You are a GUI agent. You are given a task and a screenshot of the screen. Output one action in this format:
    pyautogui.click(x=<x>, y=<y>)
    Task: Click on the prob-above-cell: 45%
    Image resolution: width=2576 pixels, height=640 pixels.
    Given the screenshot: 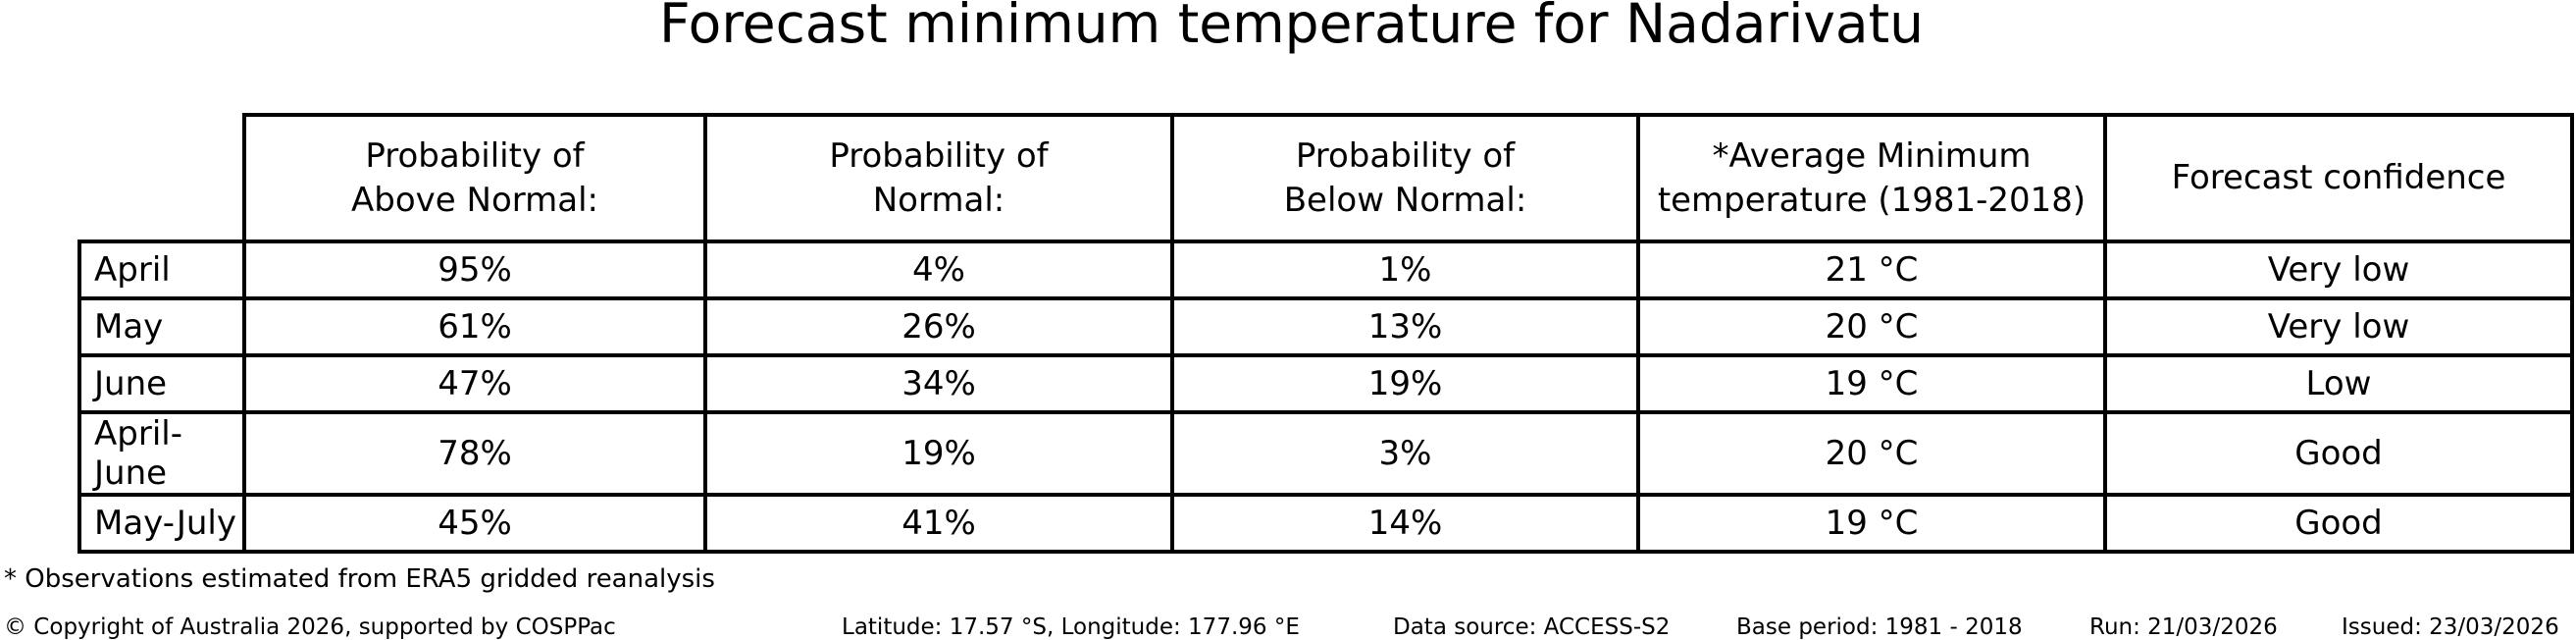 What is the action you would take?
    pyautogui.click(x=474, y=524)
    